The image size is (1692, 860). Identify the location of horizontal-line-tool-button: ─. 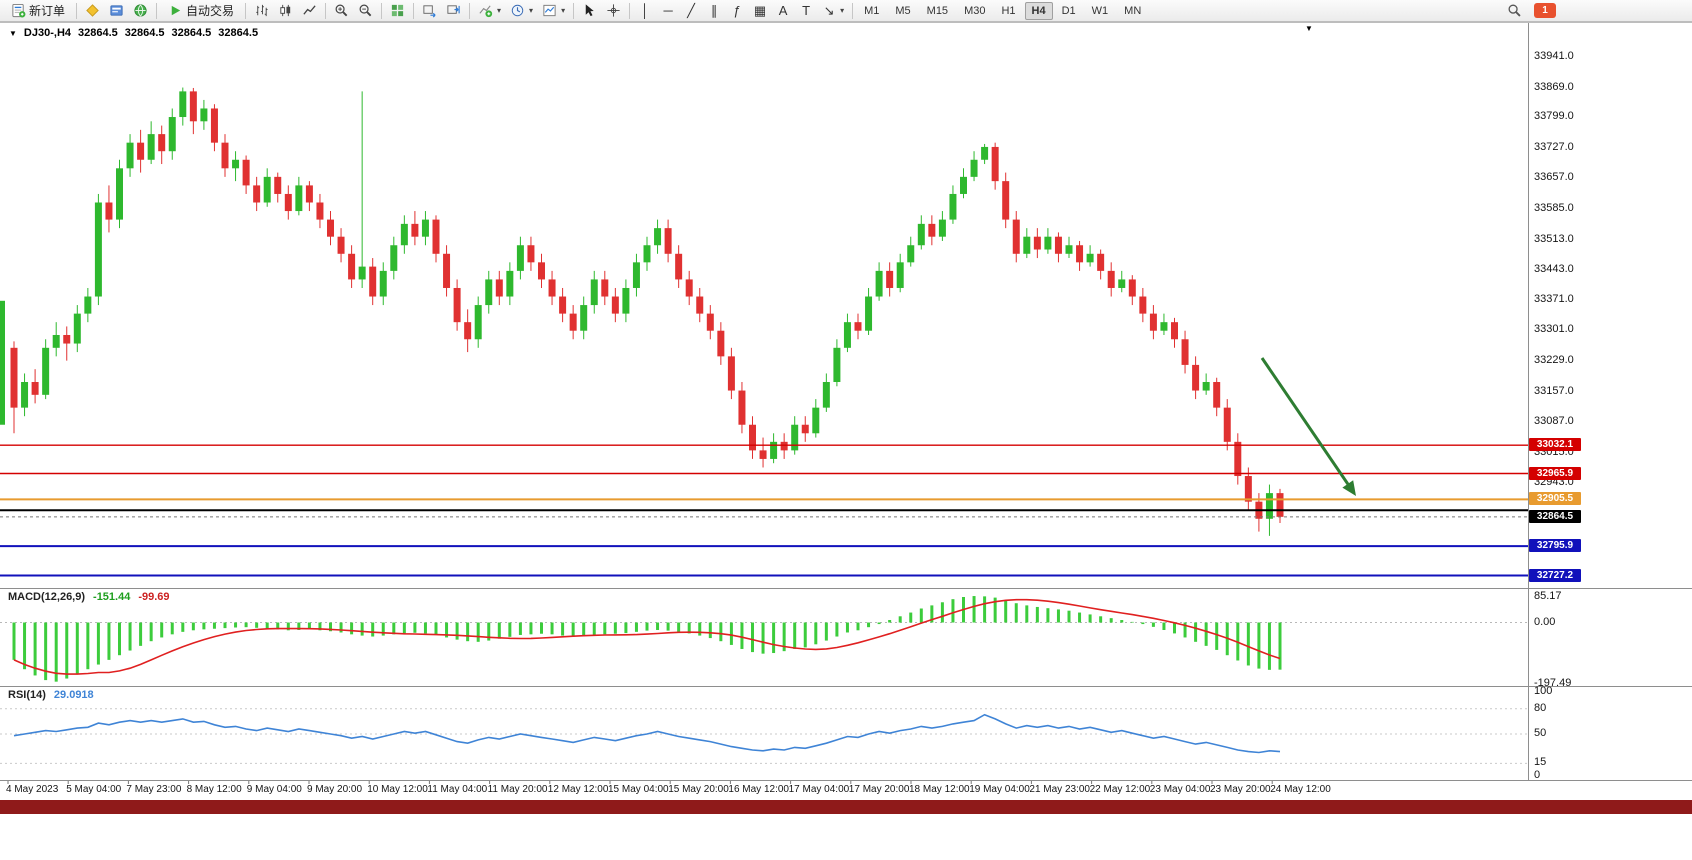
(668, 11).